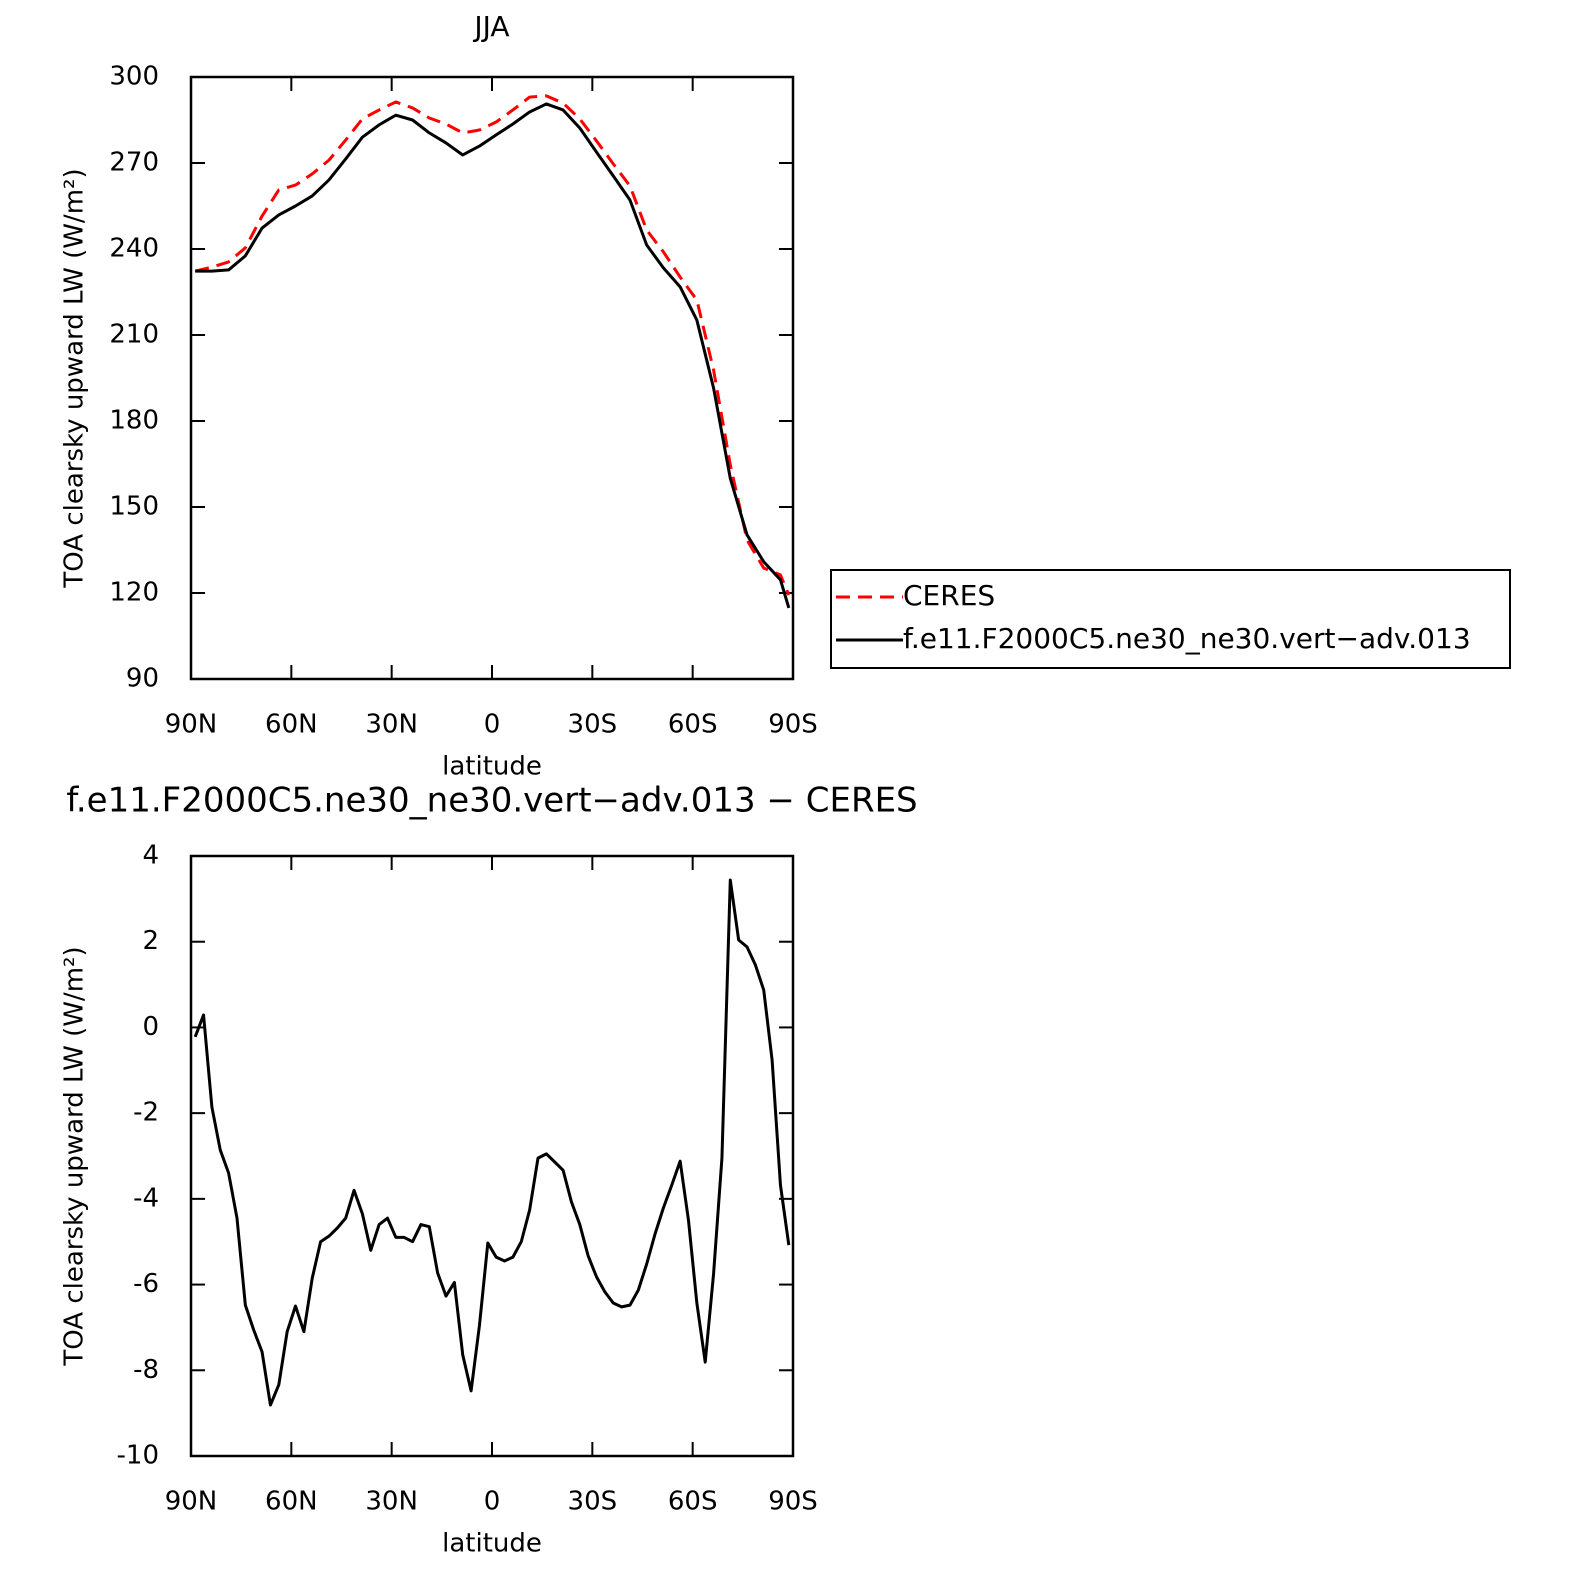  I want to click on y-tick-label: 150, so click(134, 507).